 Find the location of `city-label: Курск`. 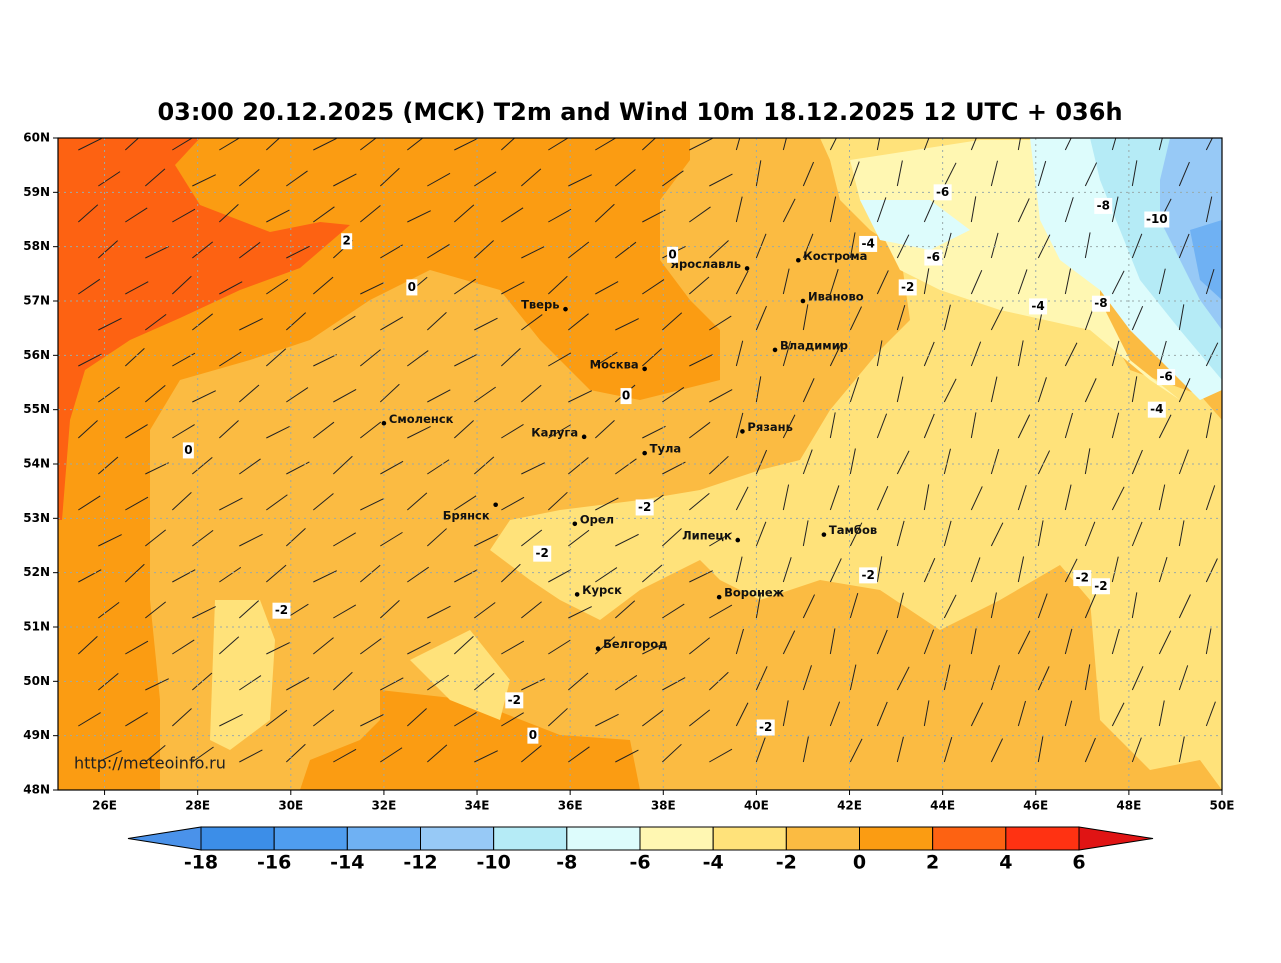

city-label: Курск is located at coordinates (602, 590).